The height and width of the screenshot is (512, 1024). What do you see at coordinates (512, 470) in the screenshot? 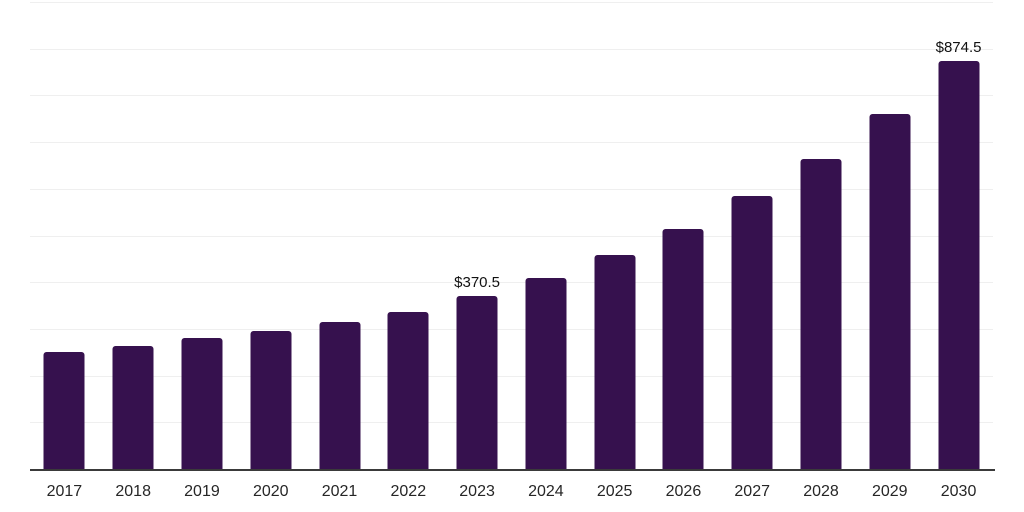
I see `x-axis-line` at bounding box center [512, 470].